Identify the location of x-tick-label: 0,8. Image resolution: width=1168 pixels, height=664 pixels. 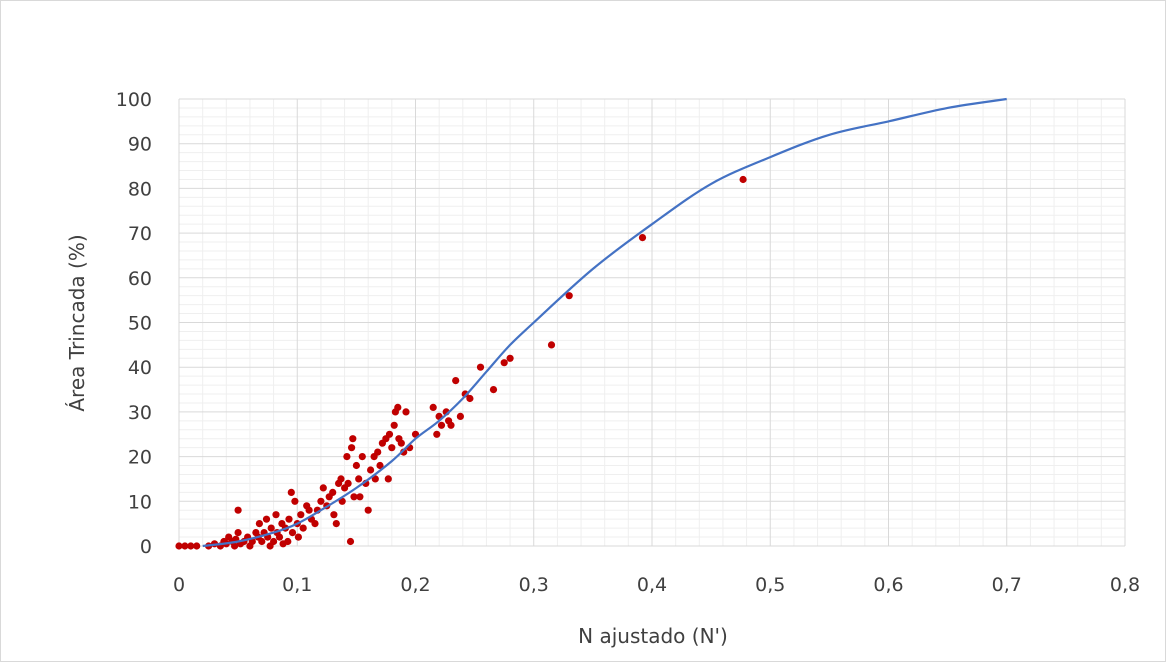
(1125, 585).